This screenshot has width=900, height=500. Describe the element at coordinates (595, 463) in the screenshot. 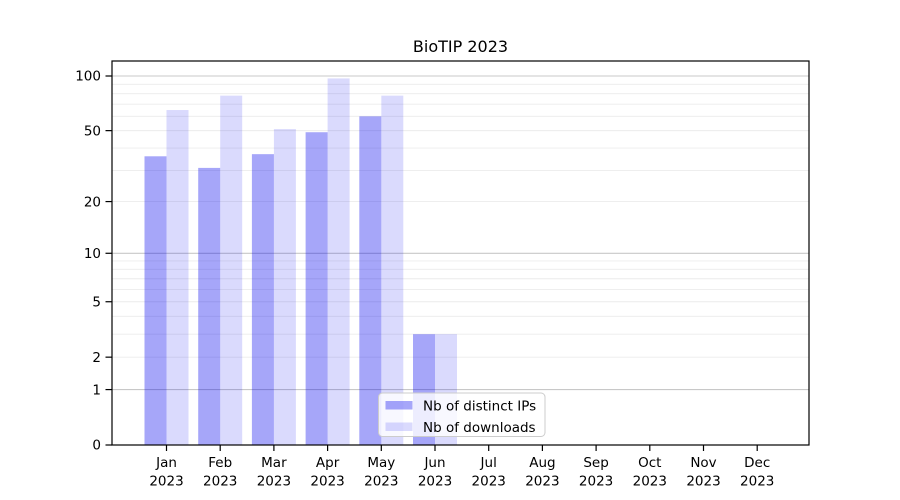

I see `x-tick-label-month: Sep` at that location.